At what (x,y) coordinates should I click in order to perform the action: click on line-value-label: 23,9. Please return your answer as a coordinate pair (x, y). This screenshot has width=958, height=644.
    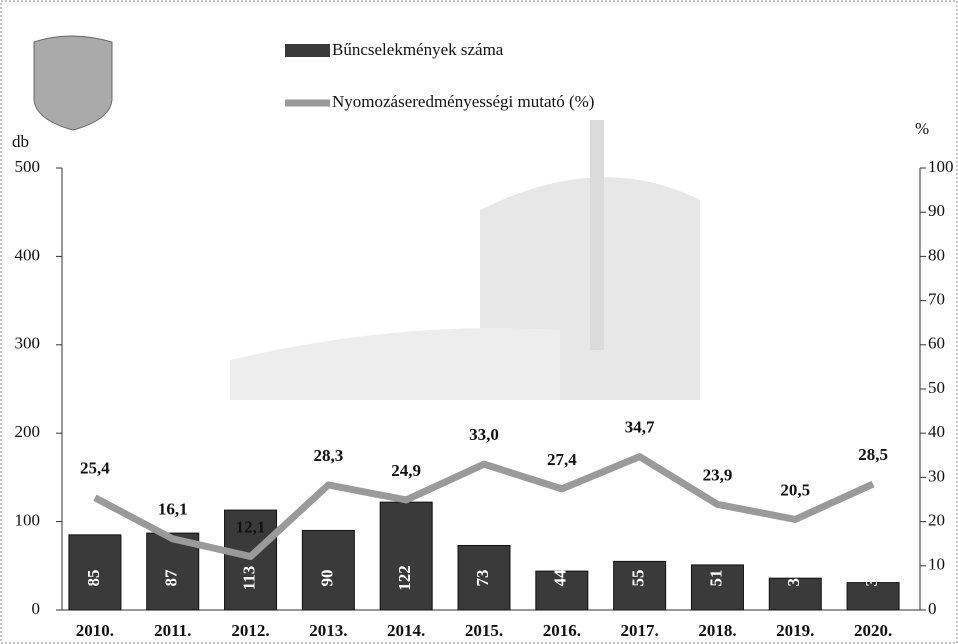
    Looking at the image, I should click on (718, 474).